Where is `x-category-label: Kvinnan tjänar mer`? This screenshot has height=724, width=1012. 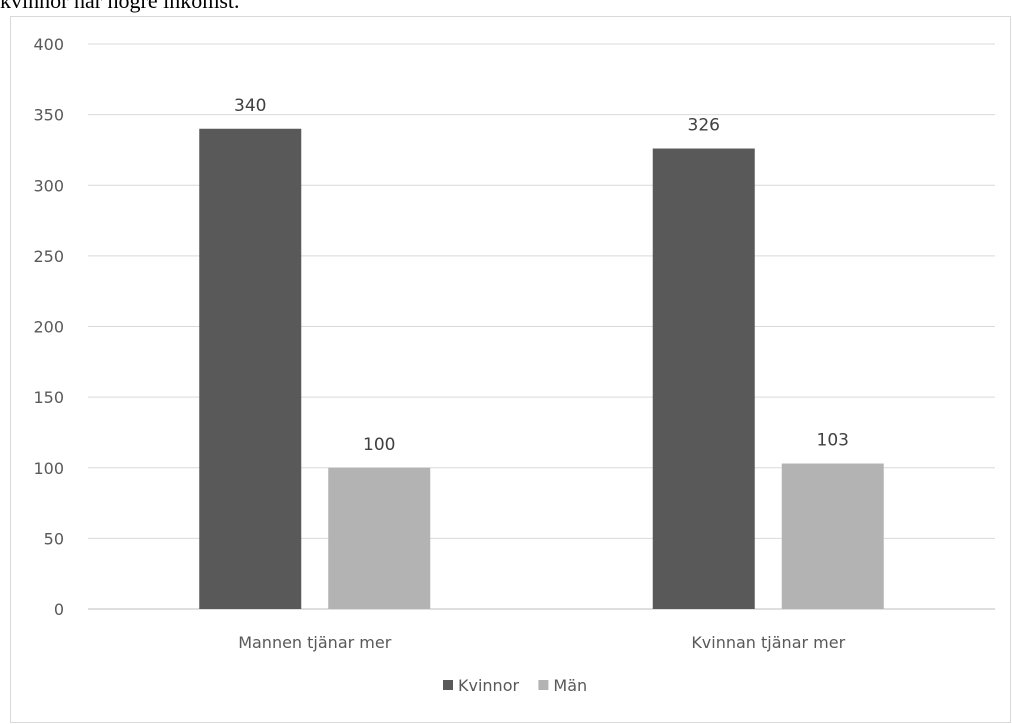 x-category-label: Kvinnan tjänar mer is located at coordinates (768, 642).